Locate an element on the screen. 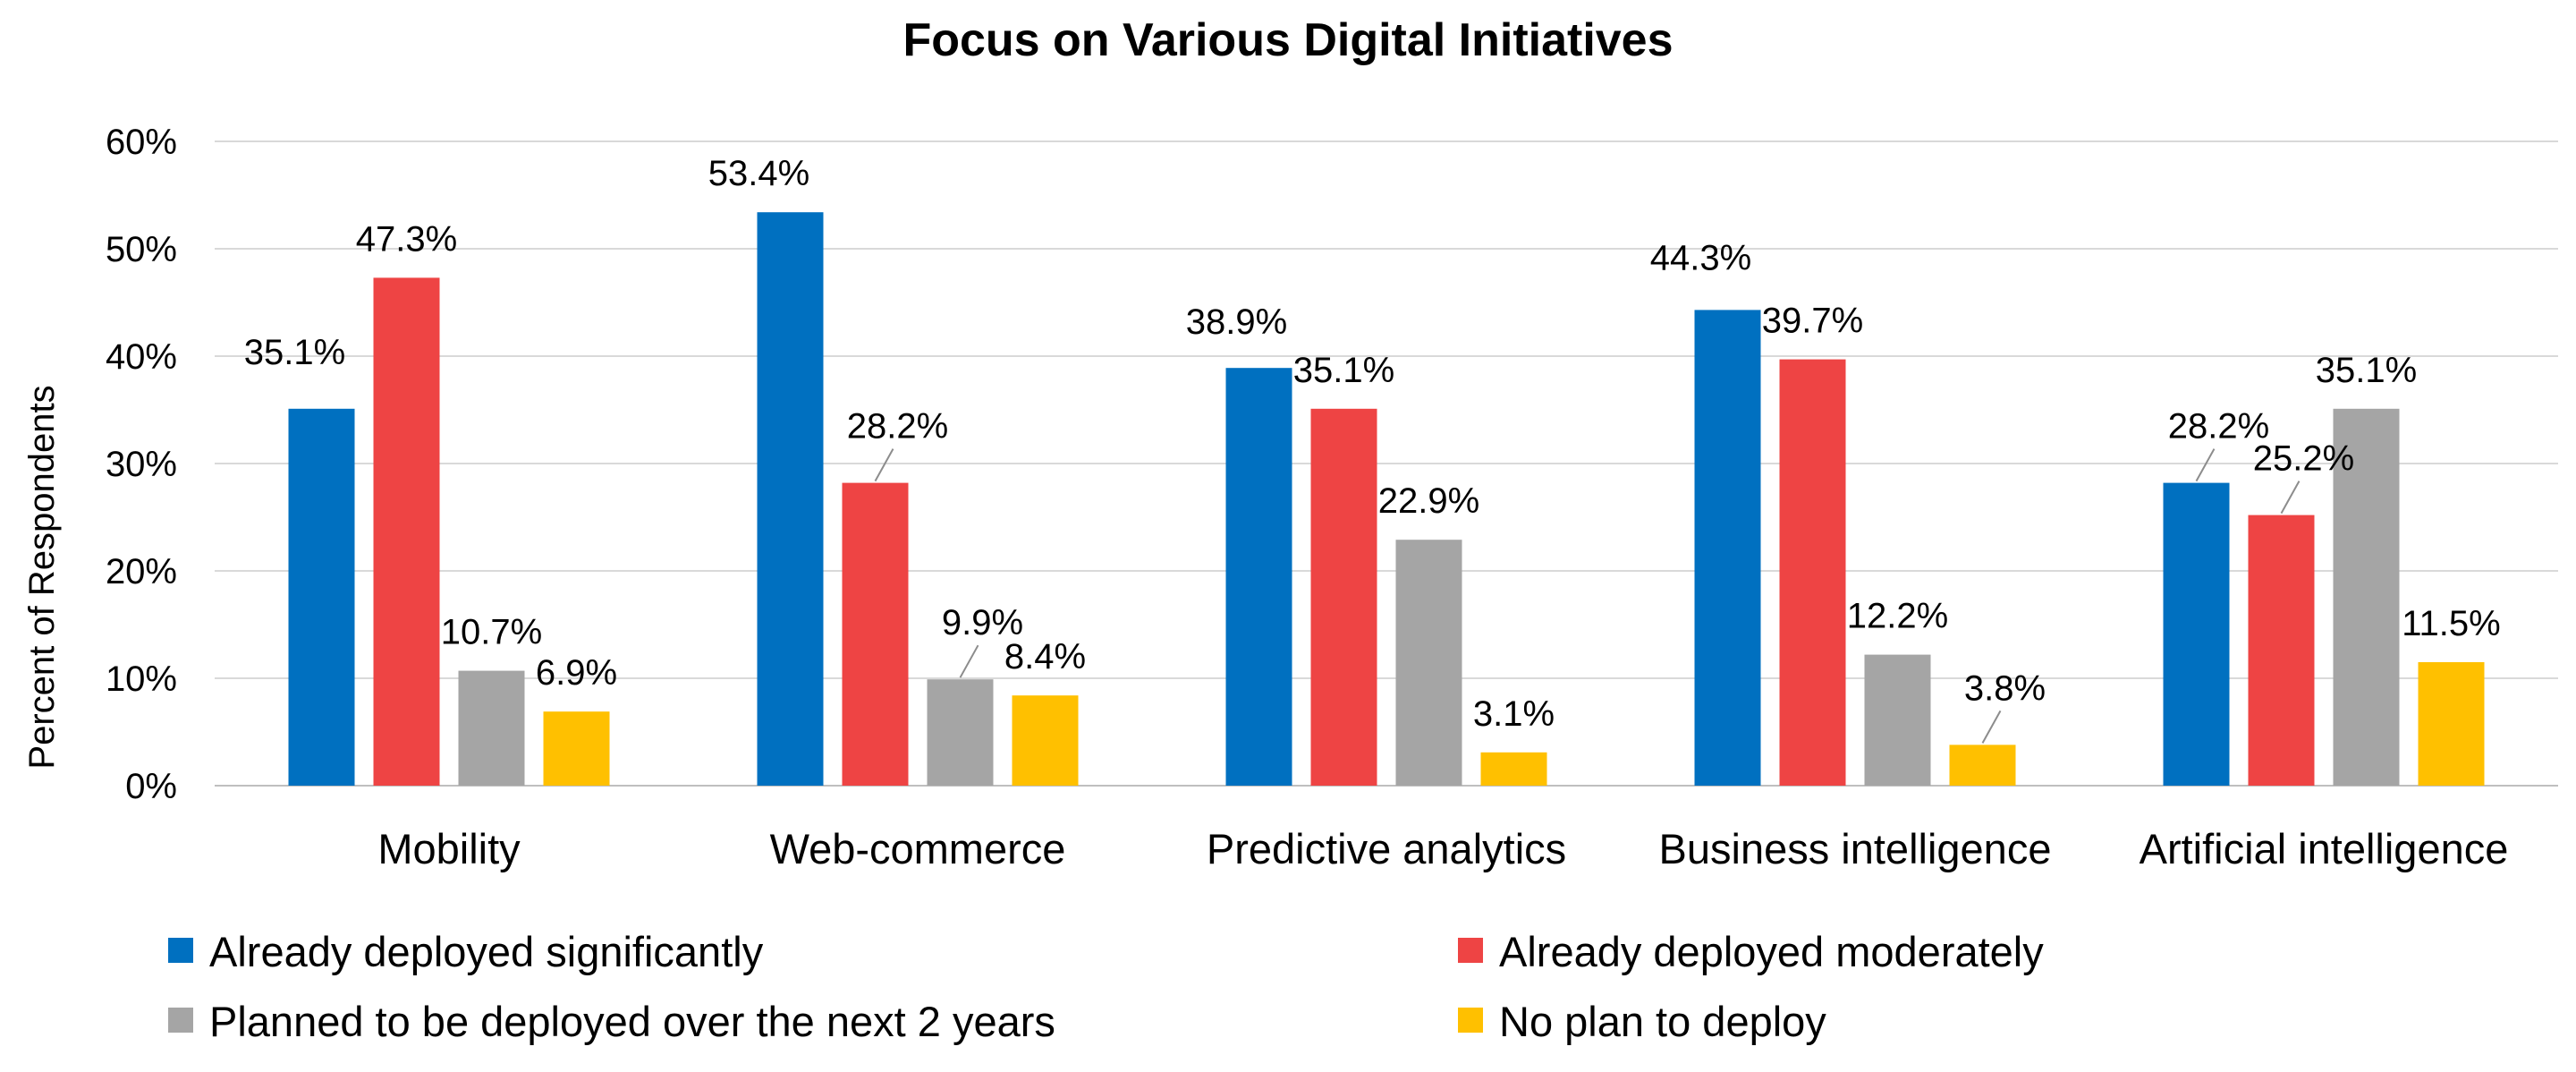 This screenshot has height=1072, width=2576. chart-title: Focus on Various Digital Initiatives is located at coordinates (1287, 40).